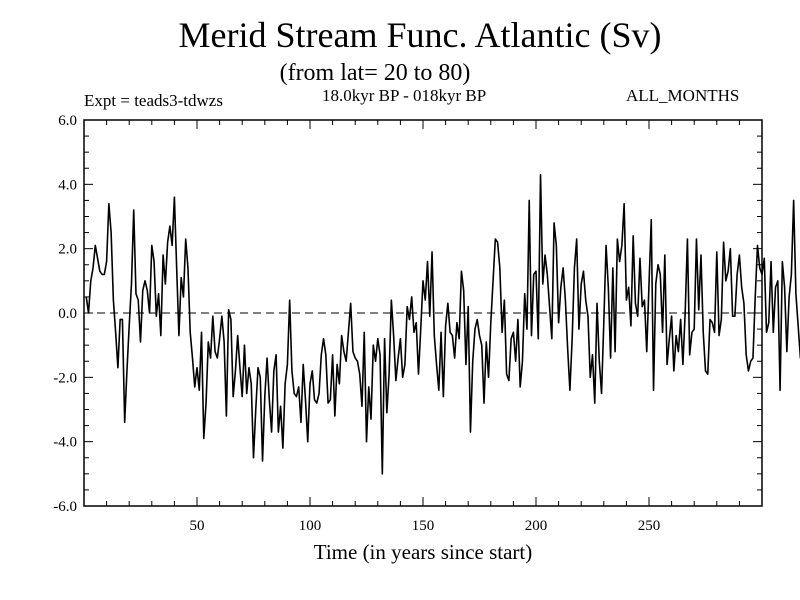  Describe the element at coordinates (67, 314) in the screenshot. I see `y-tick-label: 0.0` at that location.